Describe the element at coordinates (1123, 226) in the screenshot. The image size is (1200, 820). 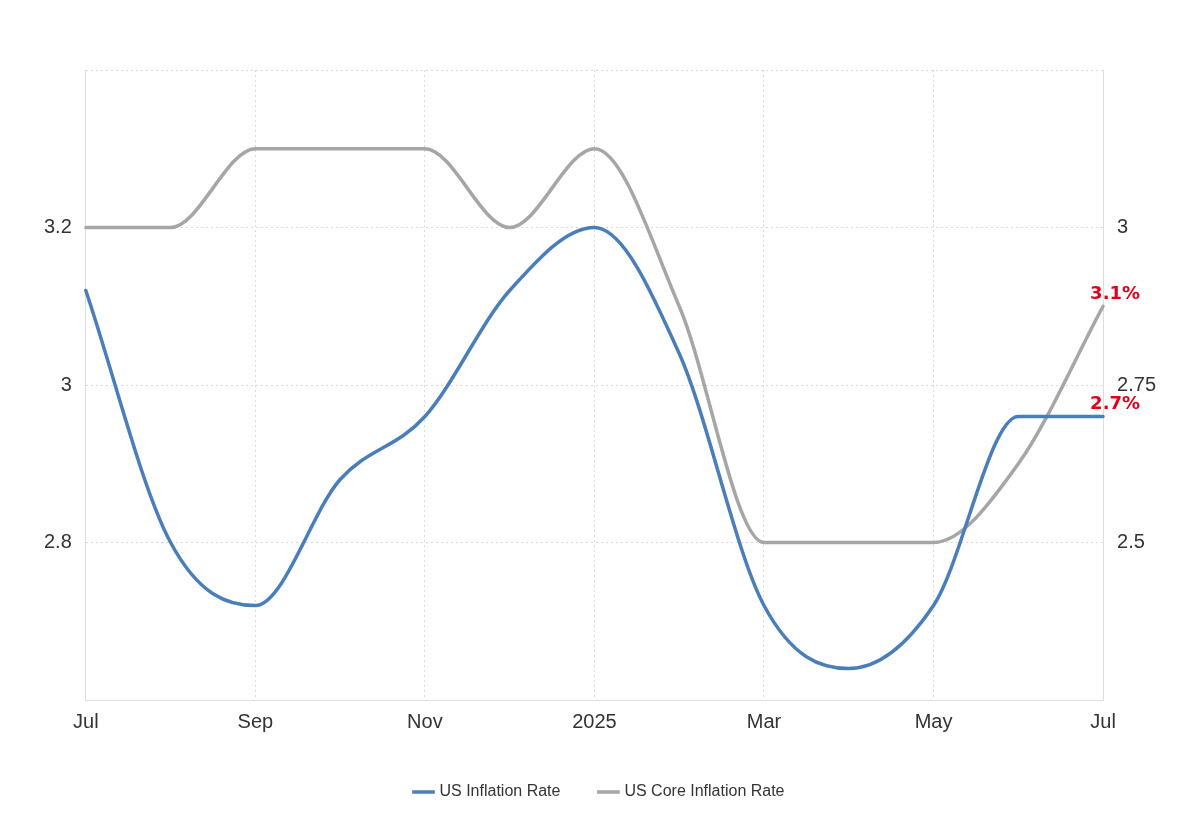
I see `y2-tick-label: 3` at that location.